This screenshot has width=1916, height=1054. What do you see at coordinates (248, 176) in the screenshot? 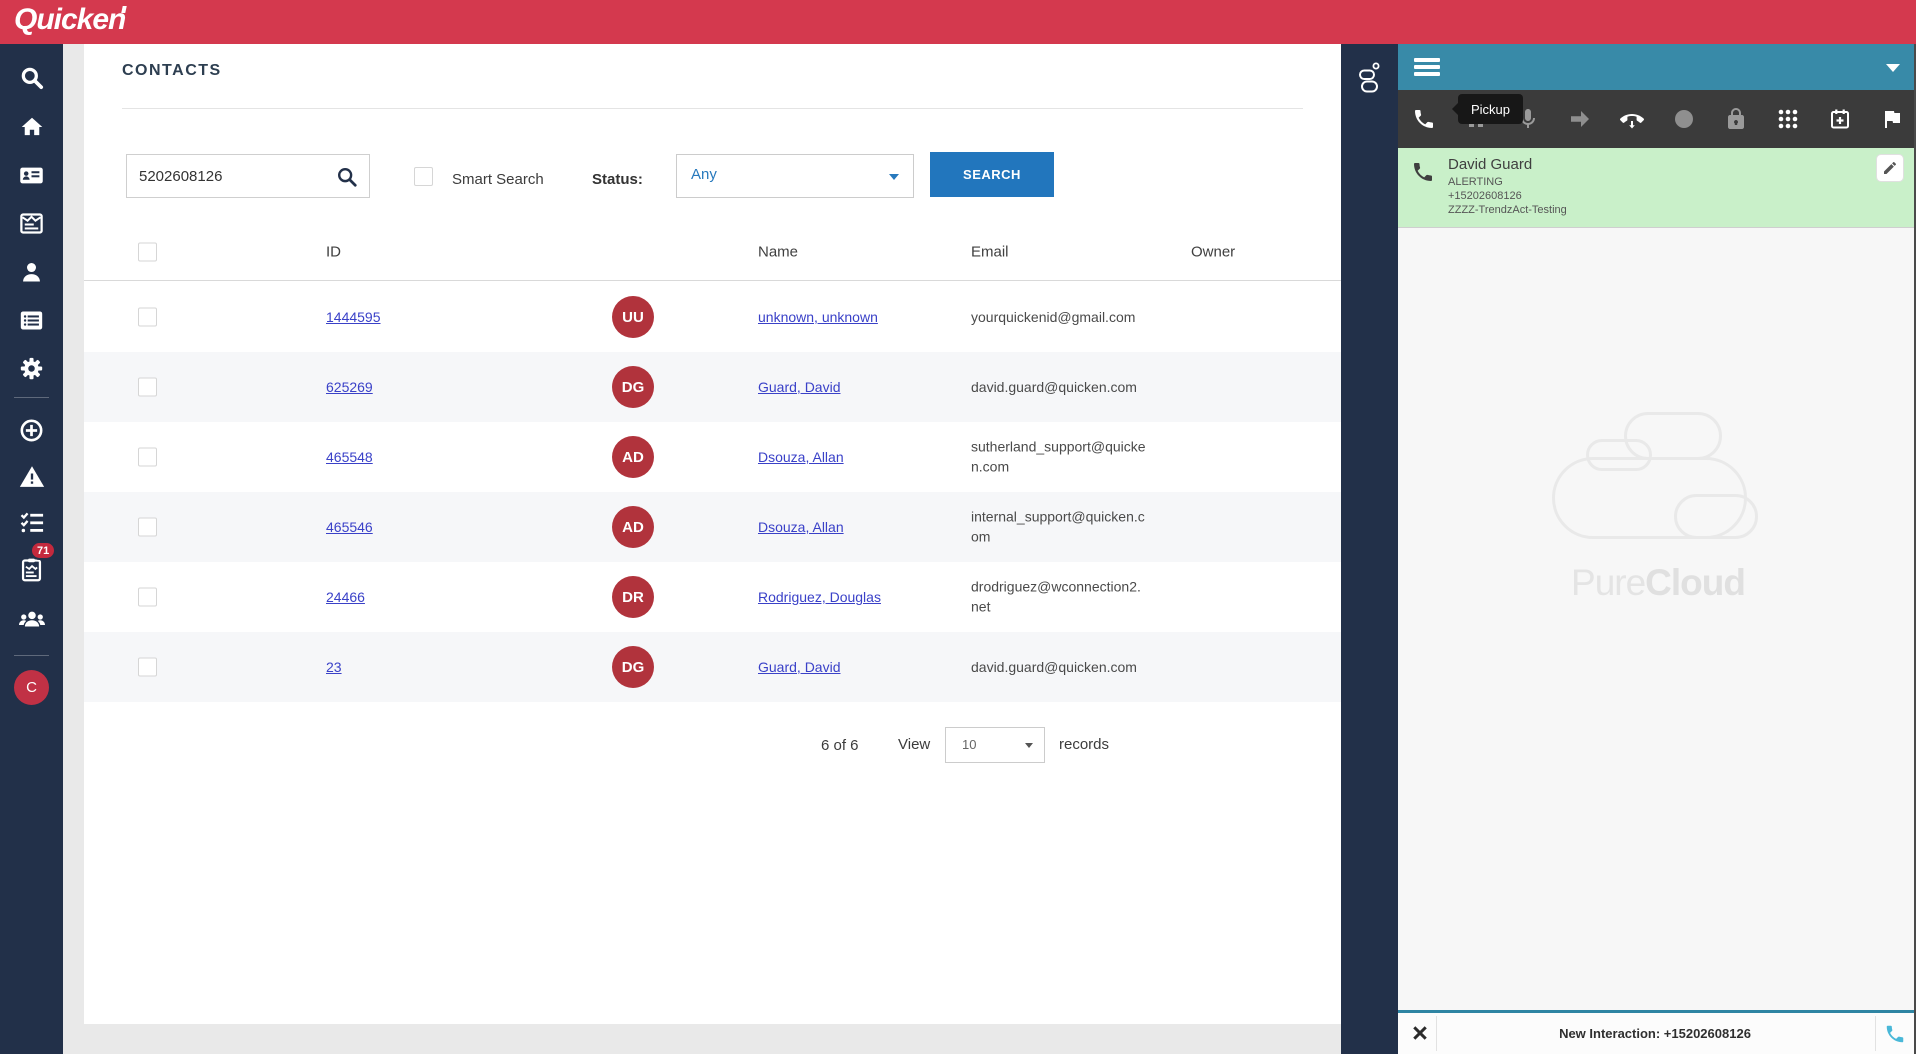
I see `search-input` at bounding box center [248, 176].